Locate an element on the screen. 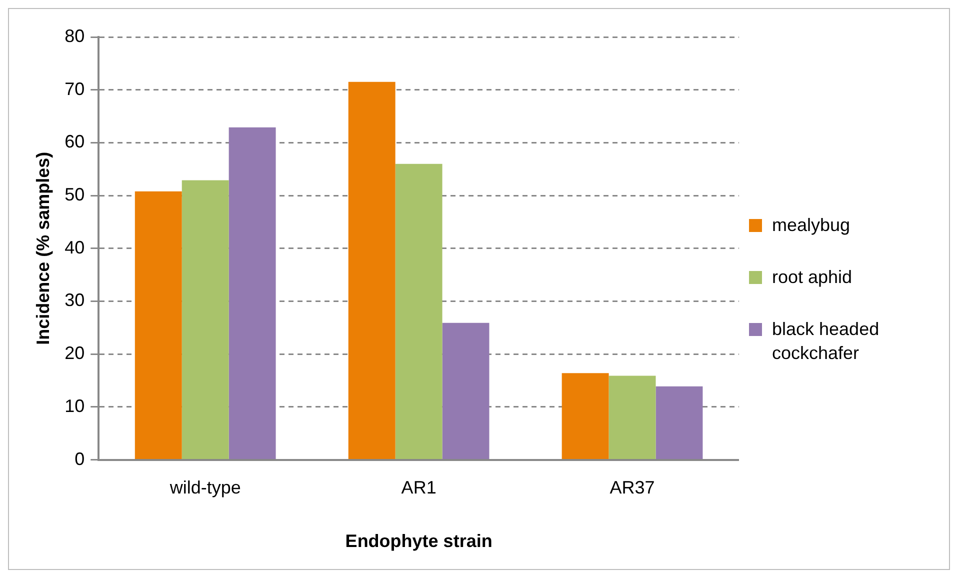 This screenshot has height=578, width=958. x-axis-title: Endophyte strain is located at coordinates (418, 541).